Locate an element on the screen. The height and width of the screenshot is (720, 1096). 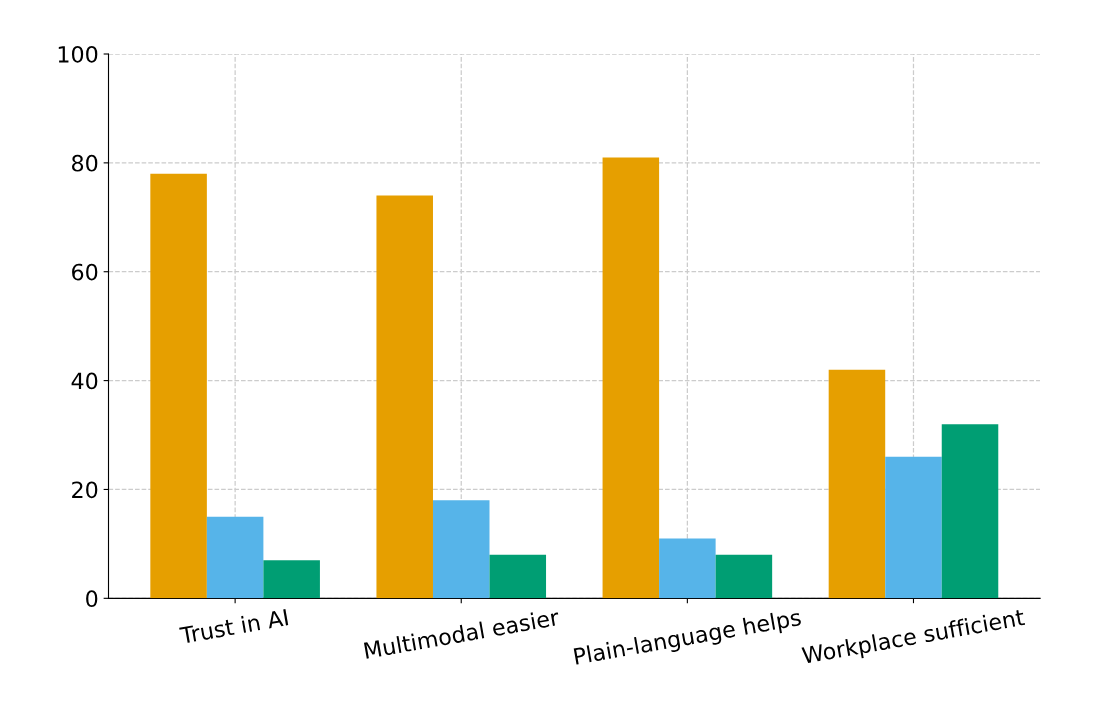
y-tick-label: 100 is located at coordinates (78, 54).